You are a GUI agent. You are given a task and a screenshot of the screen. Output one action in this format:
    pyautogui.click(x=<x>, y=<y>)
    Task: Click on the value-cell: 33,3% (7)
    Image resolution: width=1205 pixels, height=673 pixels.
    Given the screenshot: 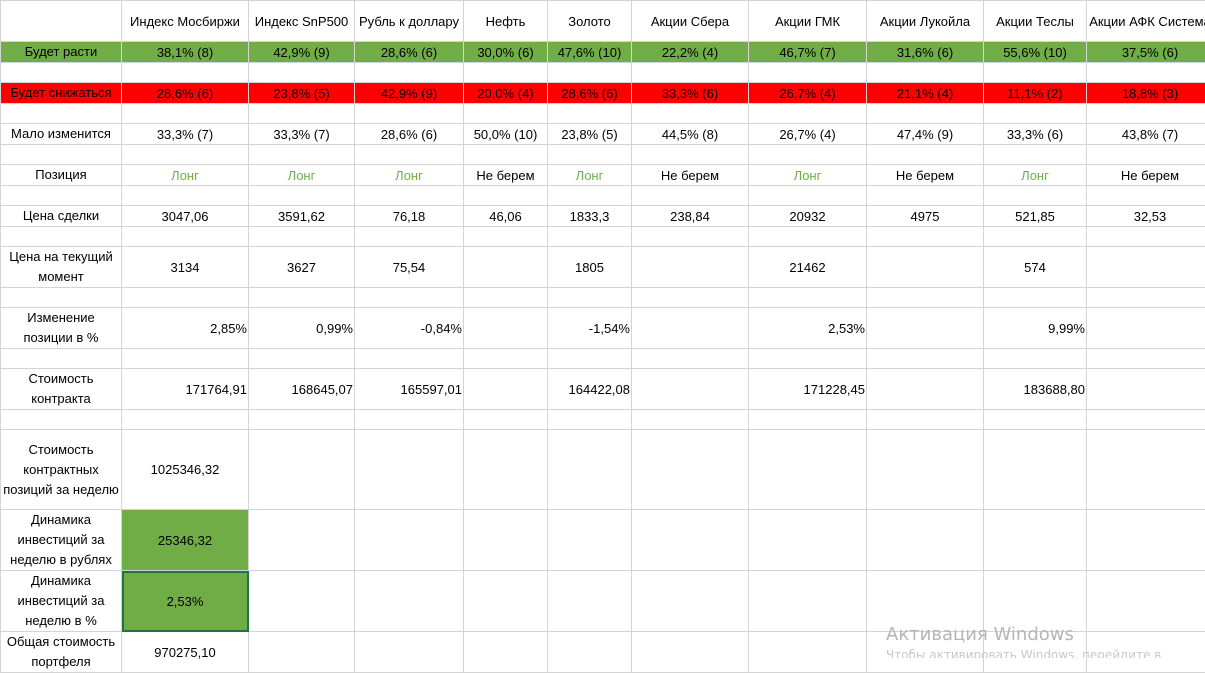 What is the action you would take?
    pyautogui.click(x=302, y=134)
    